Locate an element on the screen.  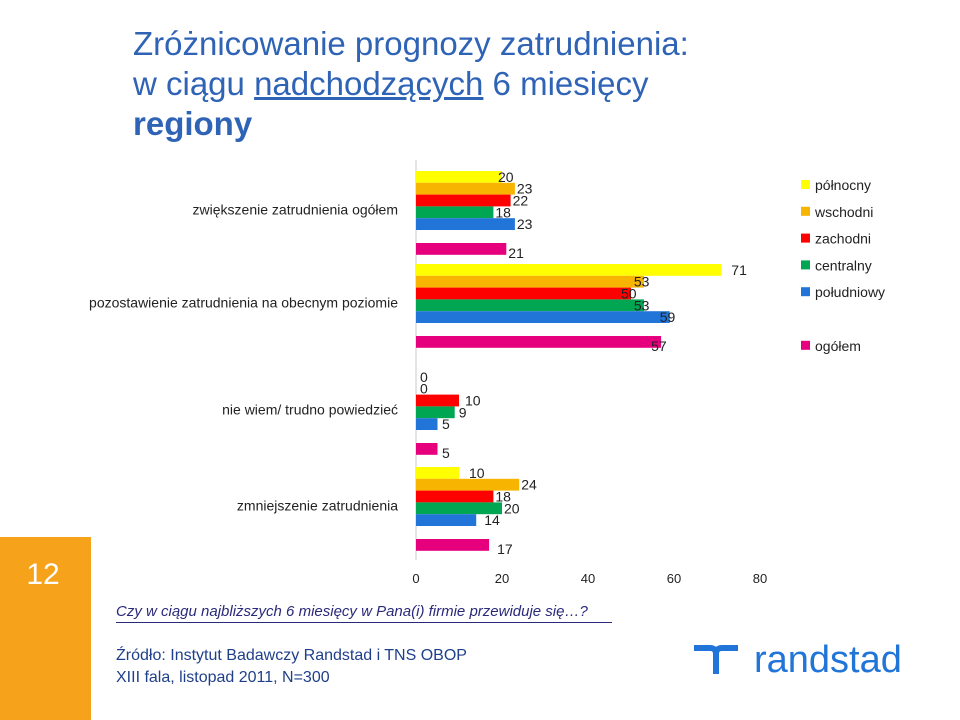
category-label: zmniejszenie zatrudnienia is located at coordinates (317, 505).